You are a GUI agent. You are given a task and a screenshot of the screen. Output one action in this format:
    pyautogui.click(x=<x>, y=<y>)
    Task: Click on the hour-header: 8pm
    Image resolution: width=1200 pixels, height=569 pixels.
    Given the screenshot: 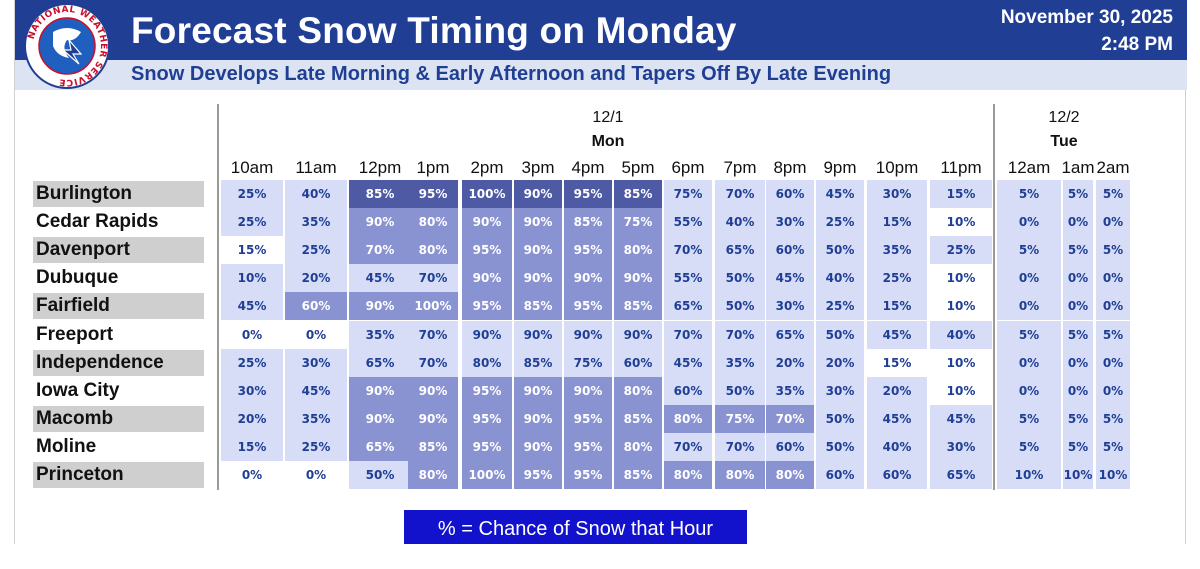 What is the action you would take?
    pyautogui.click(x=790, y=167)
    